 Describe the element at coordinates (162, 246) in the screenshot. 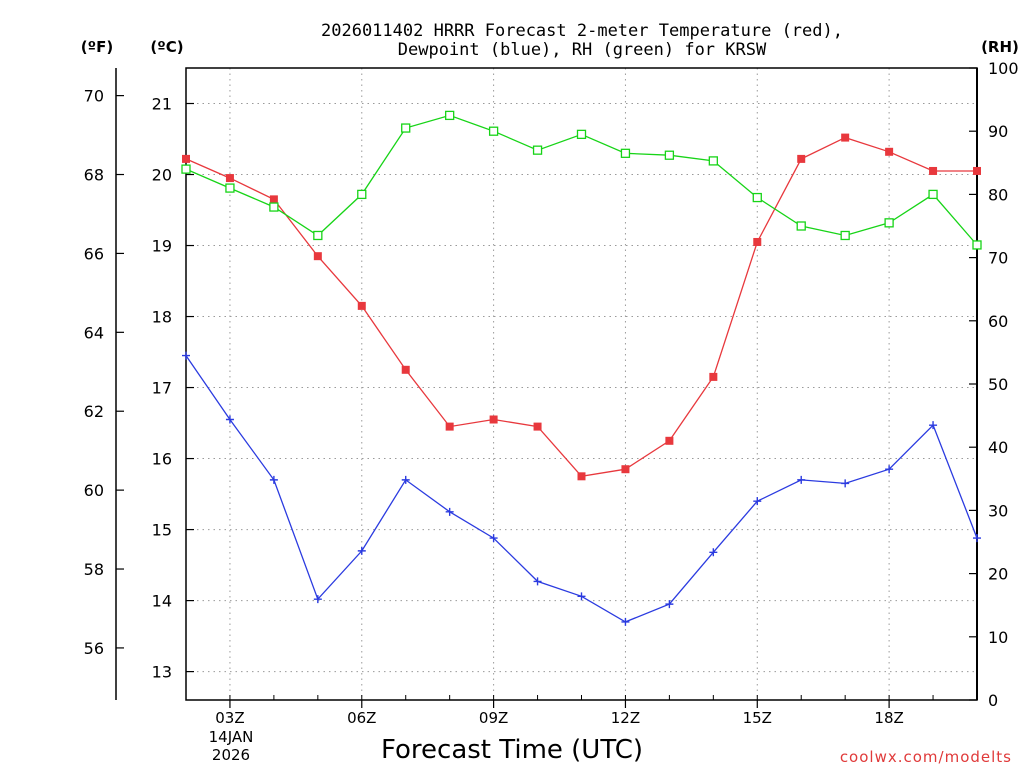

I see `c-tick-label-19: 19` at that location.